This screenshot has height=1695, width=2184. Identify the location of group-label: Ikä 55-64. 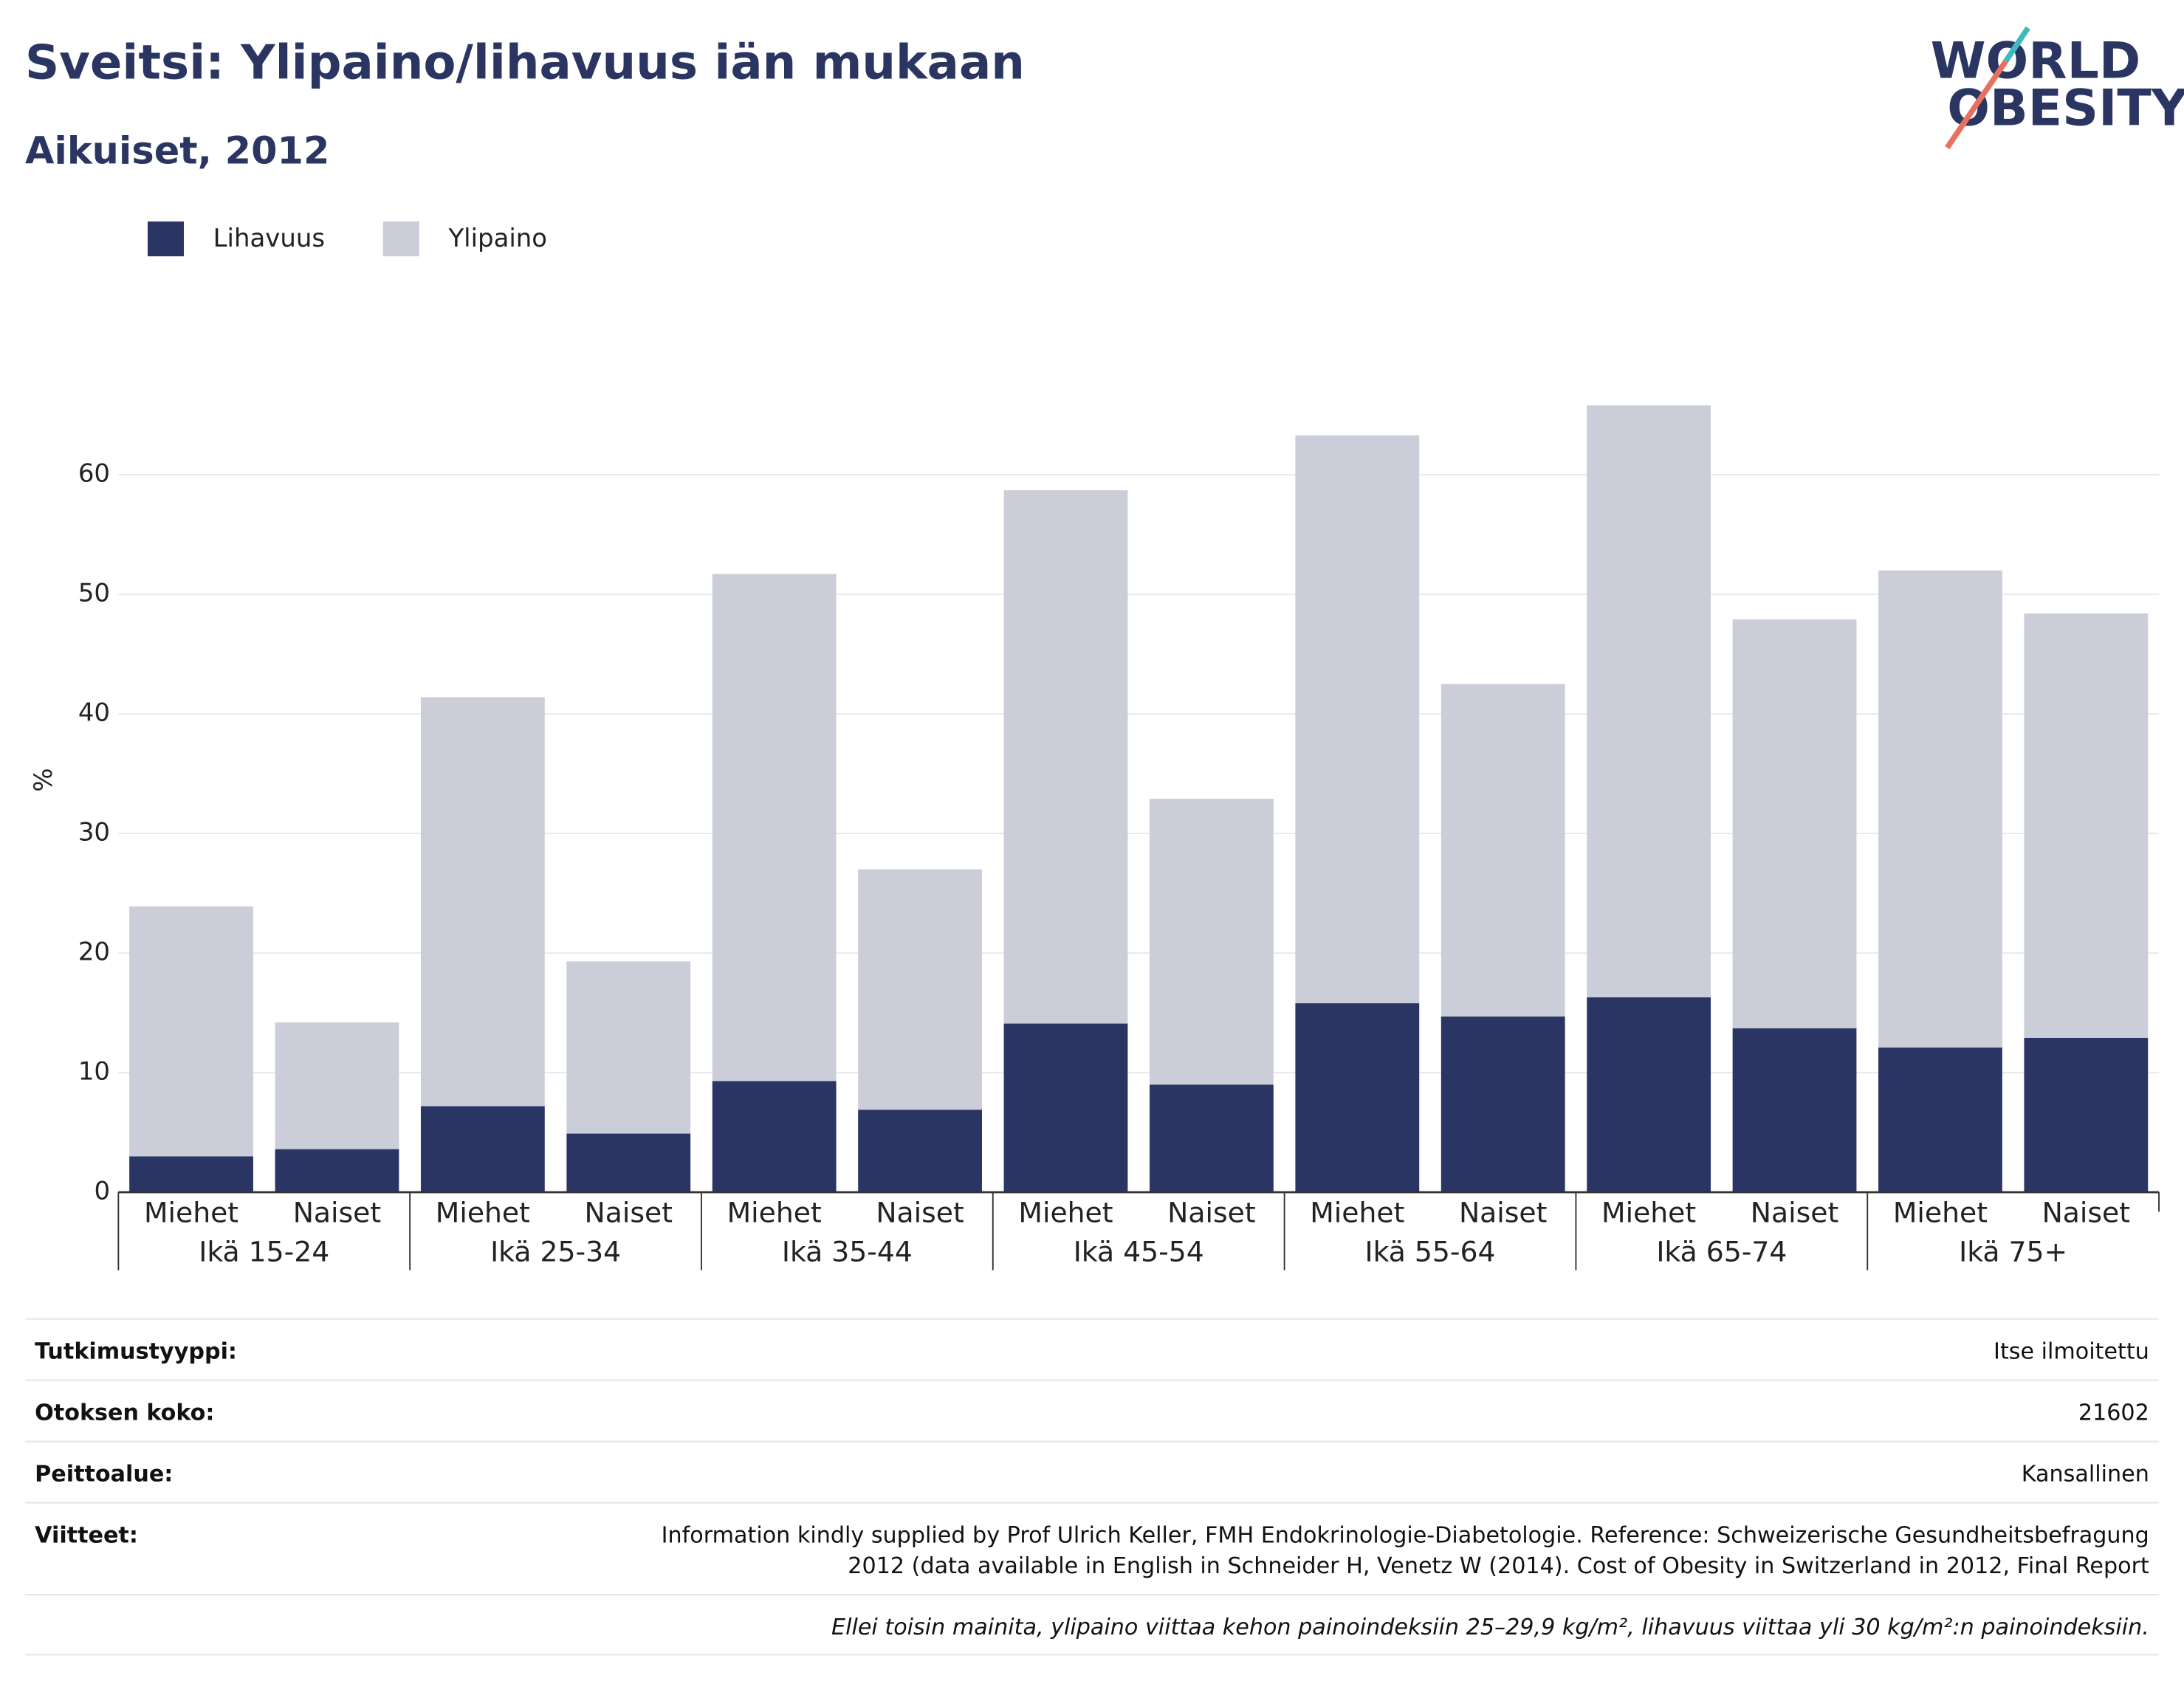
(1431, 1251).